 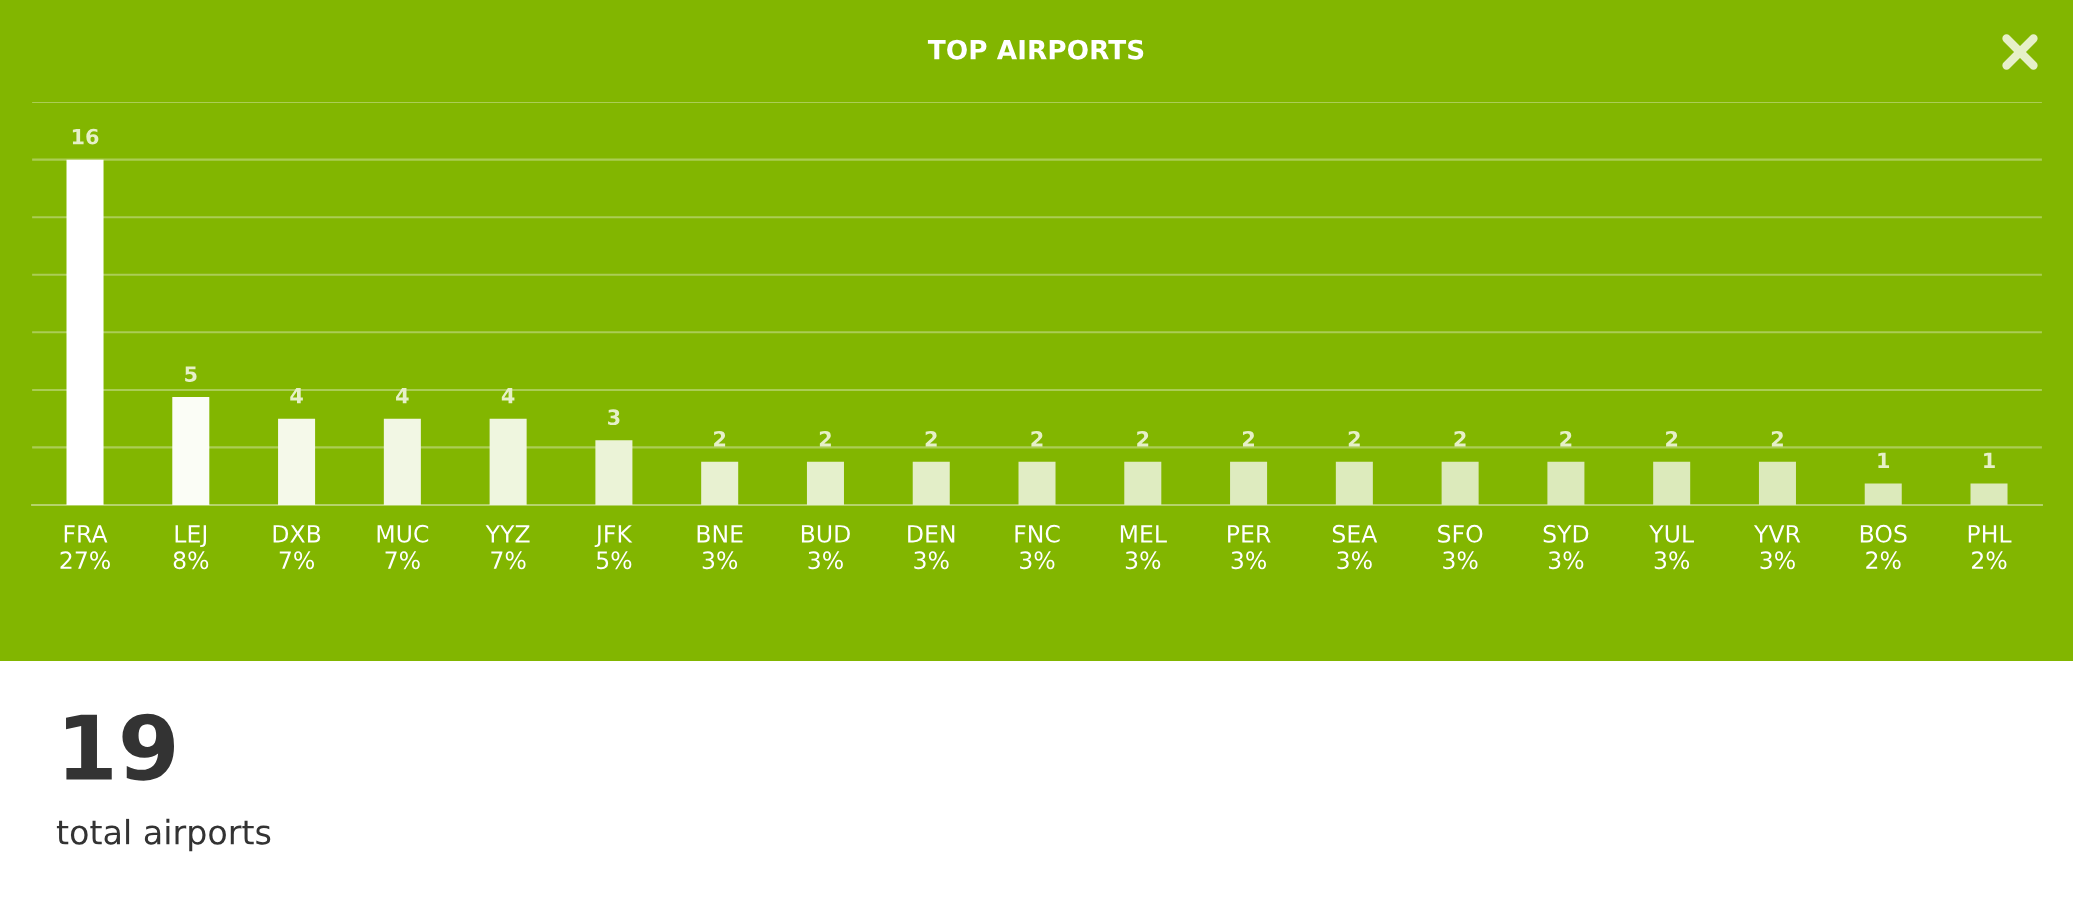 I want to click on x-tick-label: BUD 3%, so click(x=825, y=547).